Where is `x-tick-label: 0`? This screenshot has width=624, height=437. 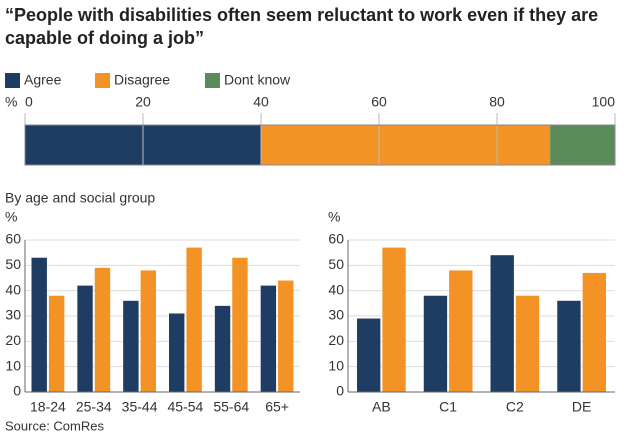
x-tick-label: 0 is located at coordinates (29, 102).